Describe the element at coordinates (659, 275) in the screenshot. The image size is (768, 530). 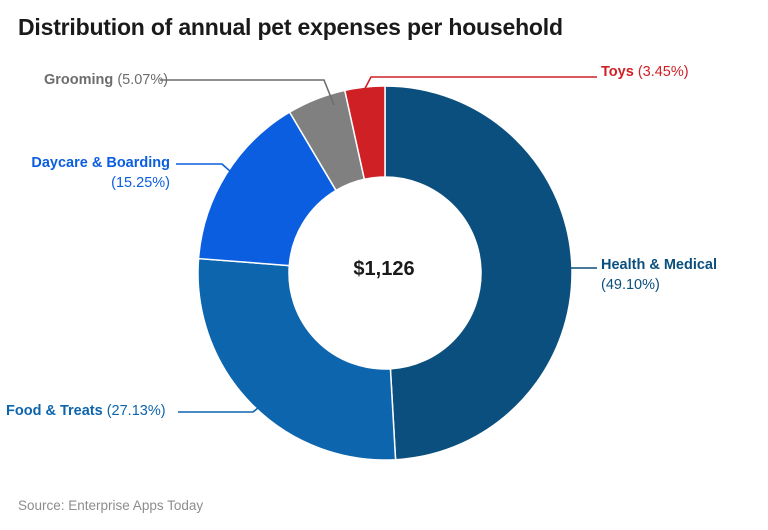
I see `slice-label-health: Health & Medical (49.10%)` at that location.